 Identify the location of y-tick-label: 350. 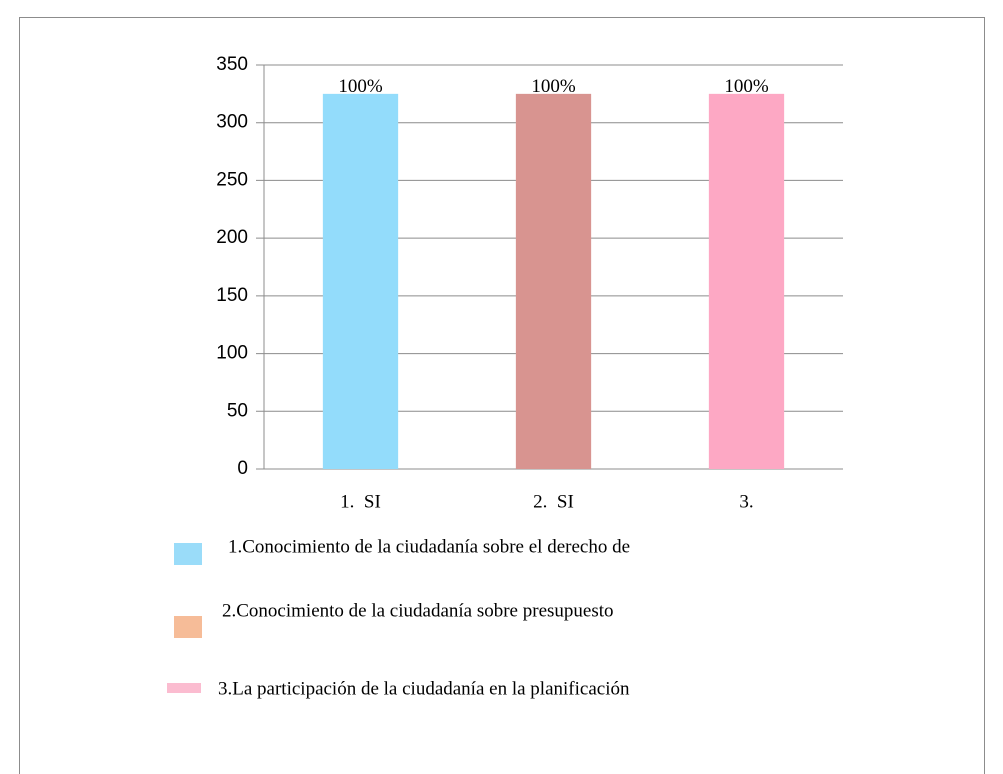
(232, 64).